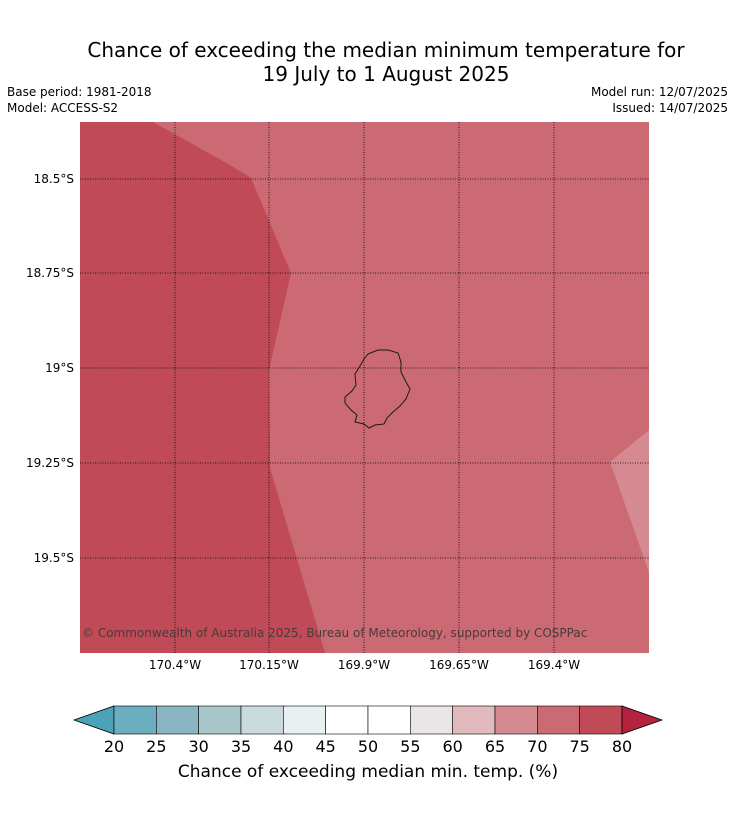 This screenshot has height=816, width=736. What do you see at coordinates (579, 746) in the screenshot?
I see `colorbar-tick-label: 75` at bounding box center [579, 746].